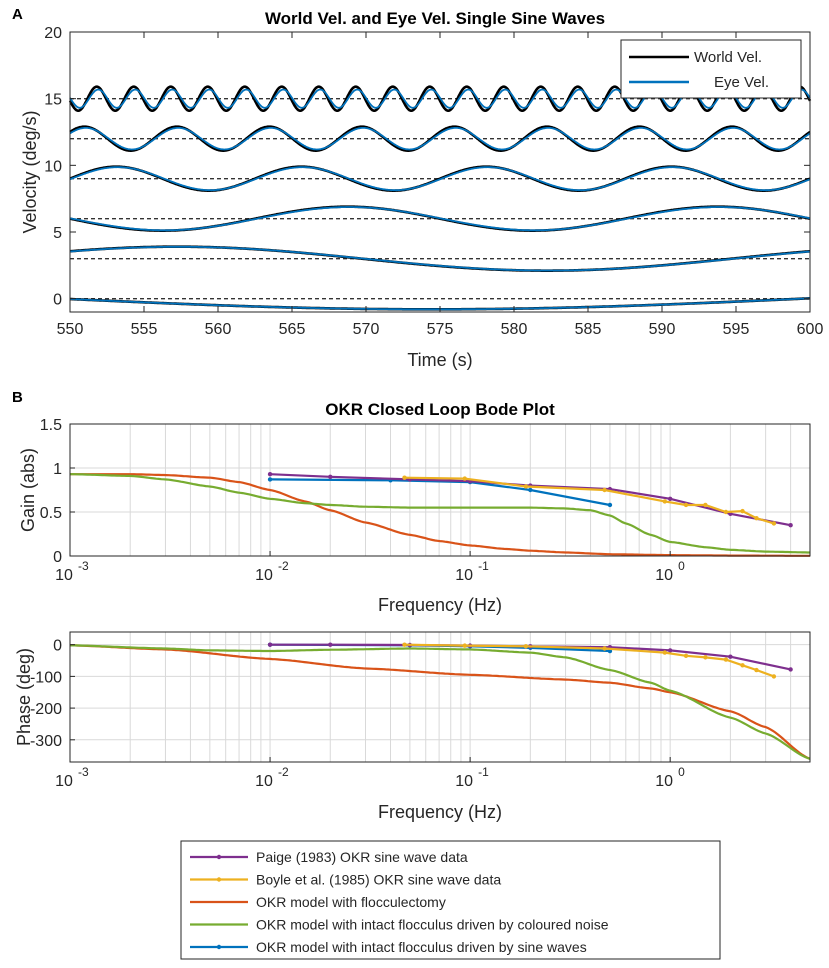  I want to click on panel-label-a: A, so click(17, 14).